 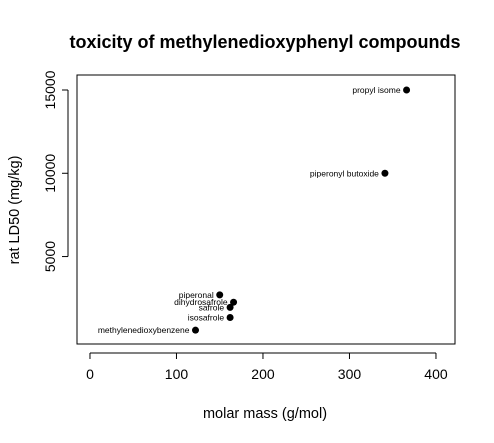 What do you see at coordinates (212, 307) in the screenshot?
I see `point-label: safrole` at bounding box center [212, 307].